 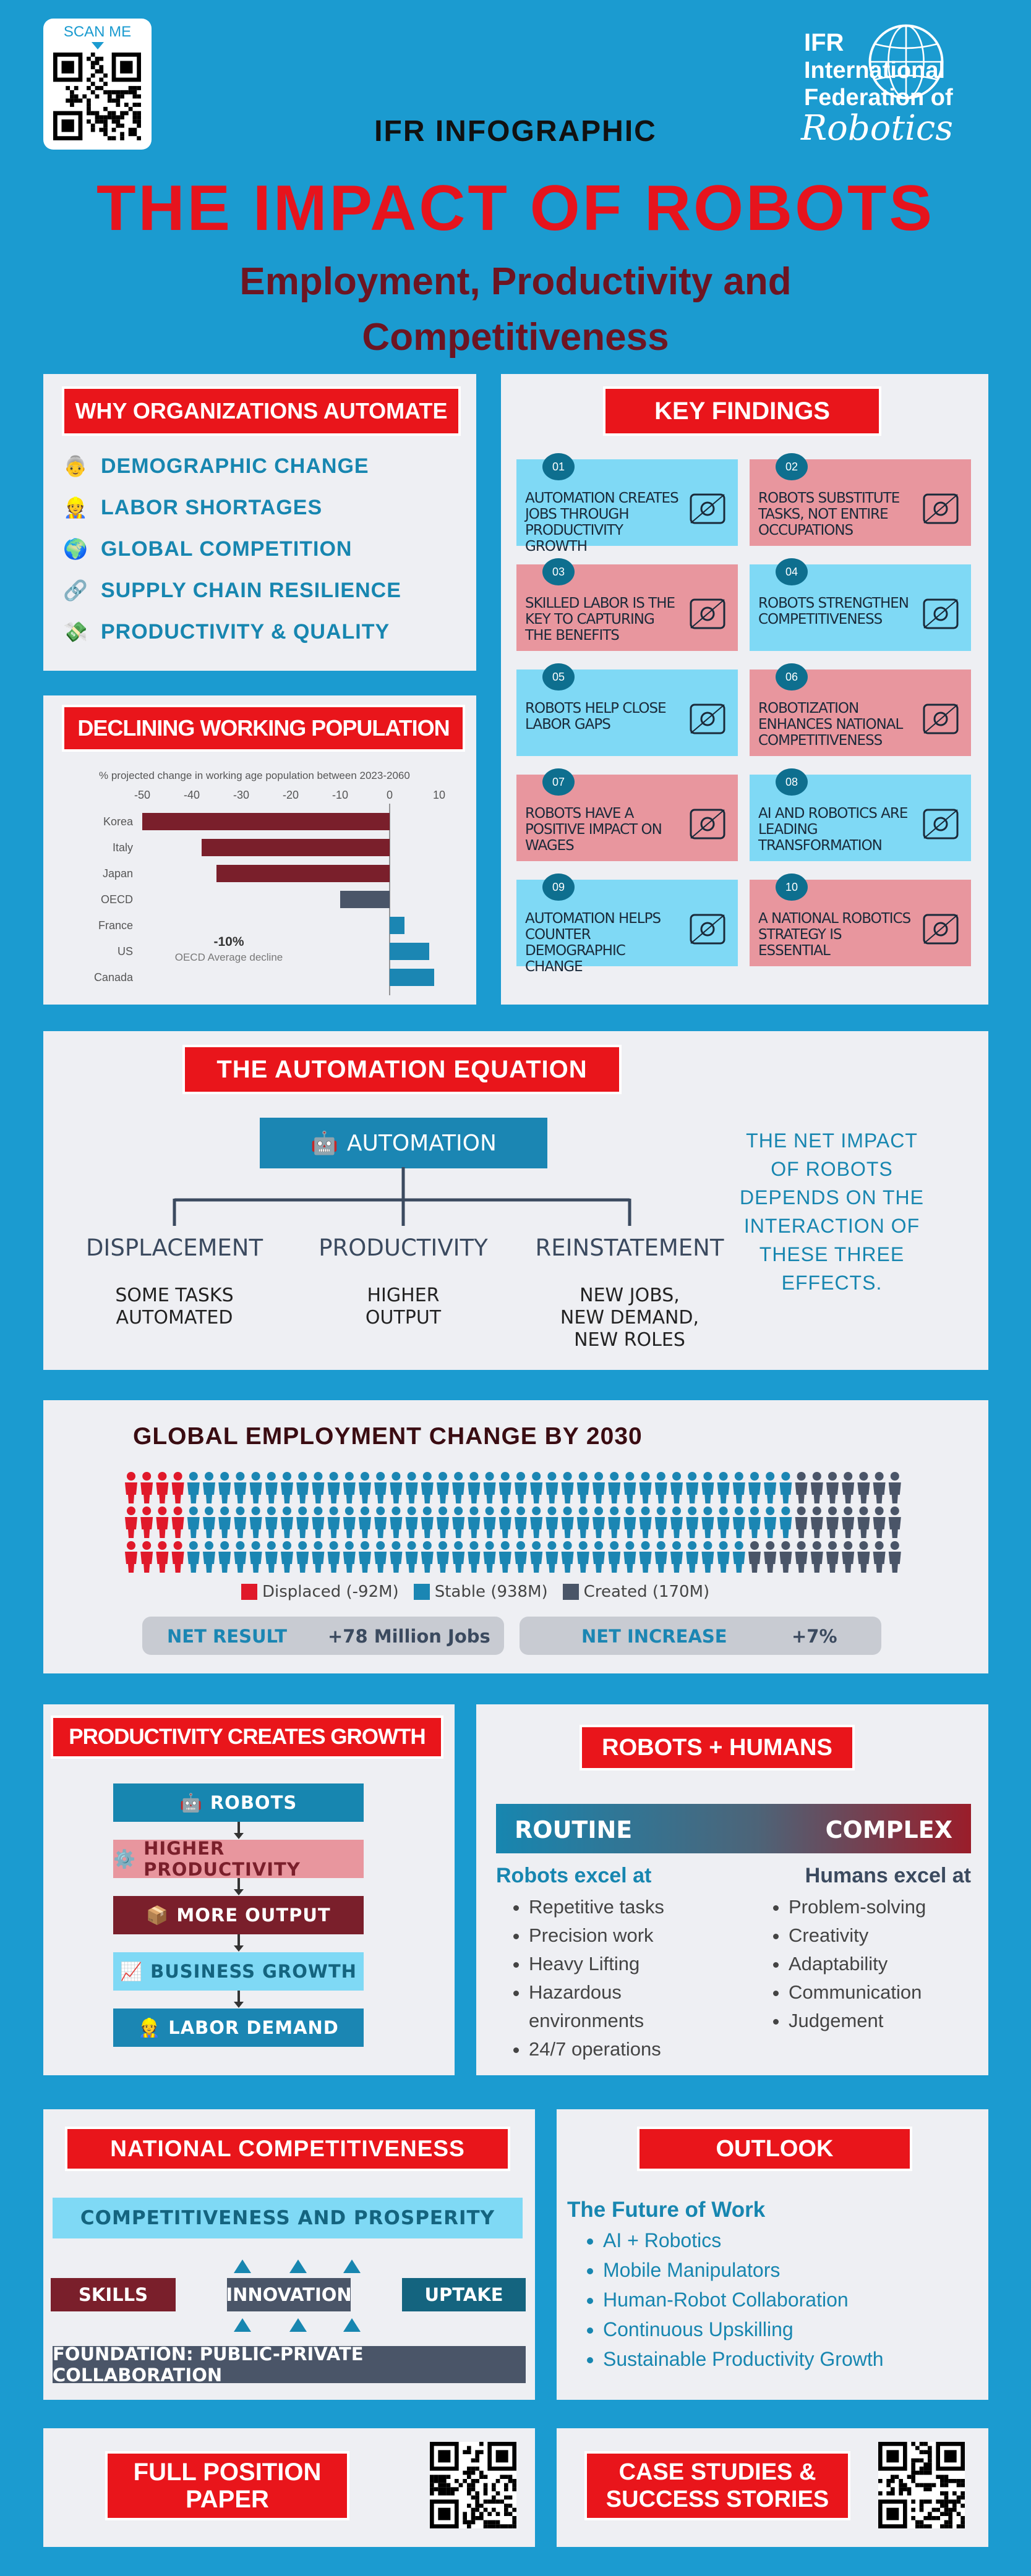 What do you see at coordinates (228, 2499) in the screenshot?
I see `paper-line2: PAPER` at bounding box center [228, 2499].